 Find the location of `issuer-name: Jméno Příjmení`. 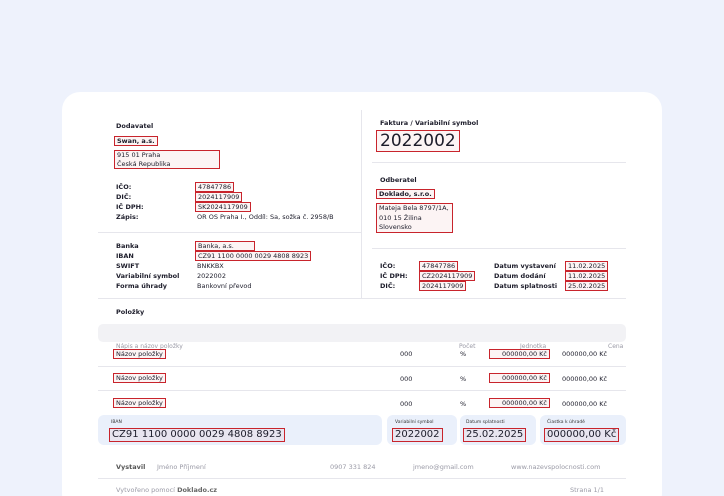

issuer-name: Jméno Příjmení is located at coordinates (181, 467).